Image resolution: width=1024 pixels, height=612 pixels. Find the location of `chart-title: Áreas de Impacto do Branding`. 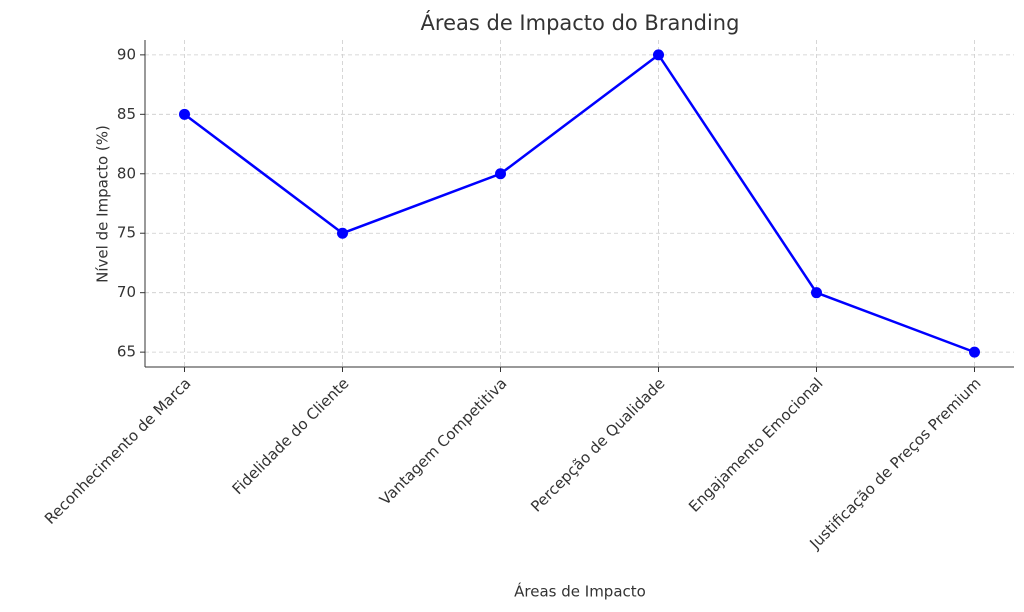

chart-title: Áreas de Impacto do Branding is located at coordinates (580, 22).